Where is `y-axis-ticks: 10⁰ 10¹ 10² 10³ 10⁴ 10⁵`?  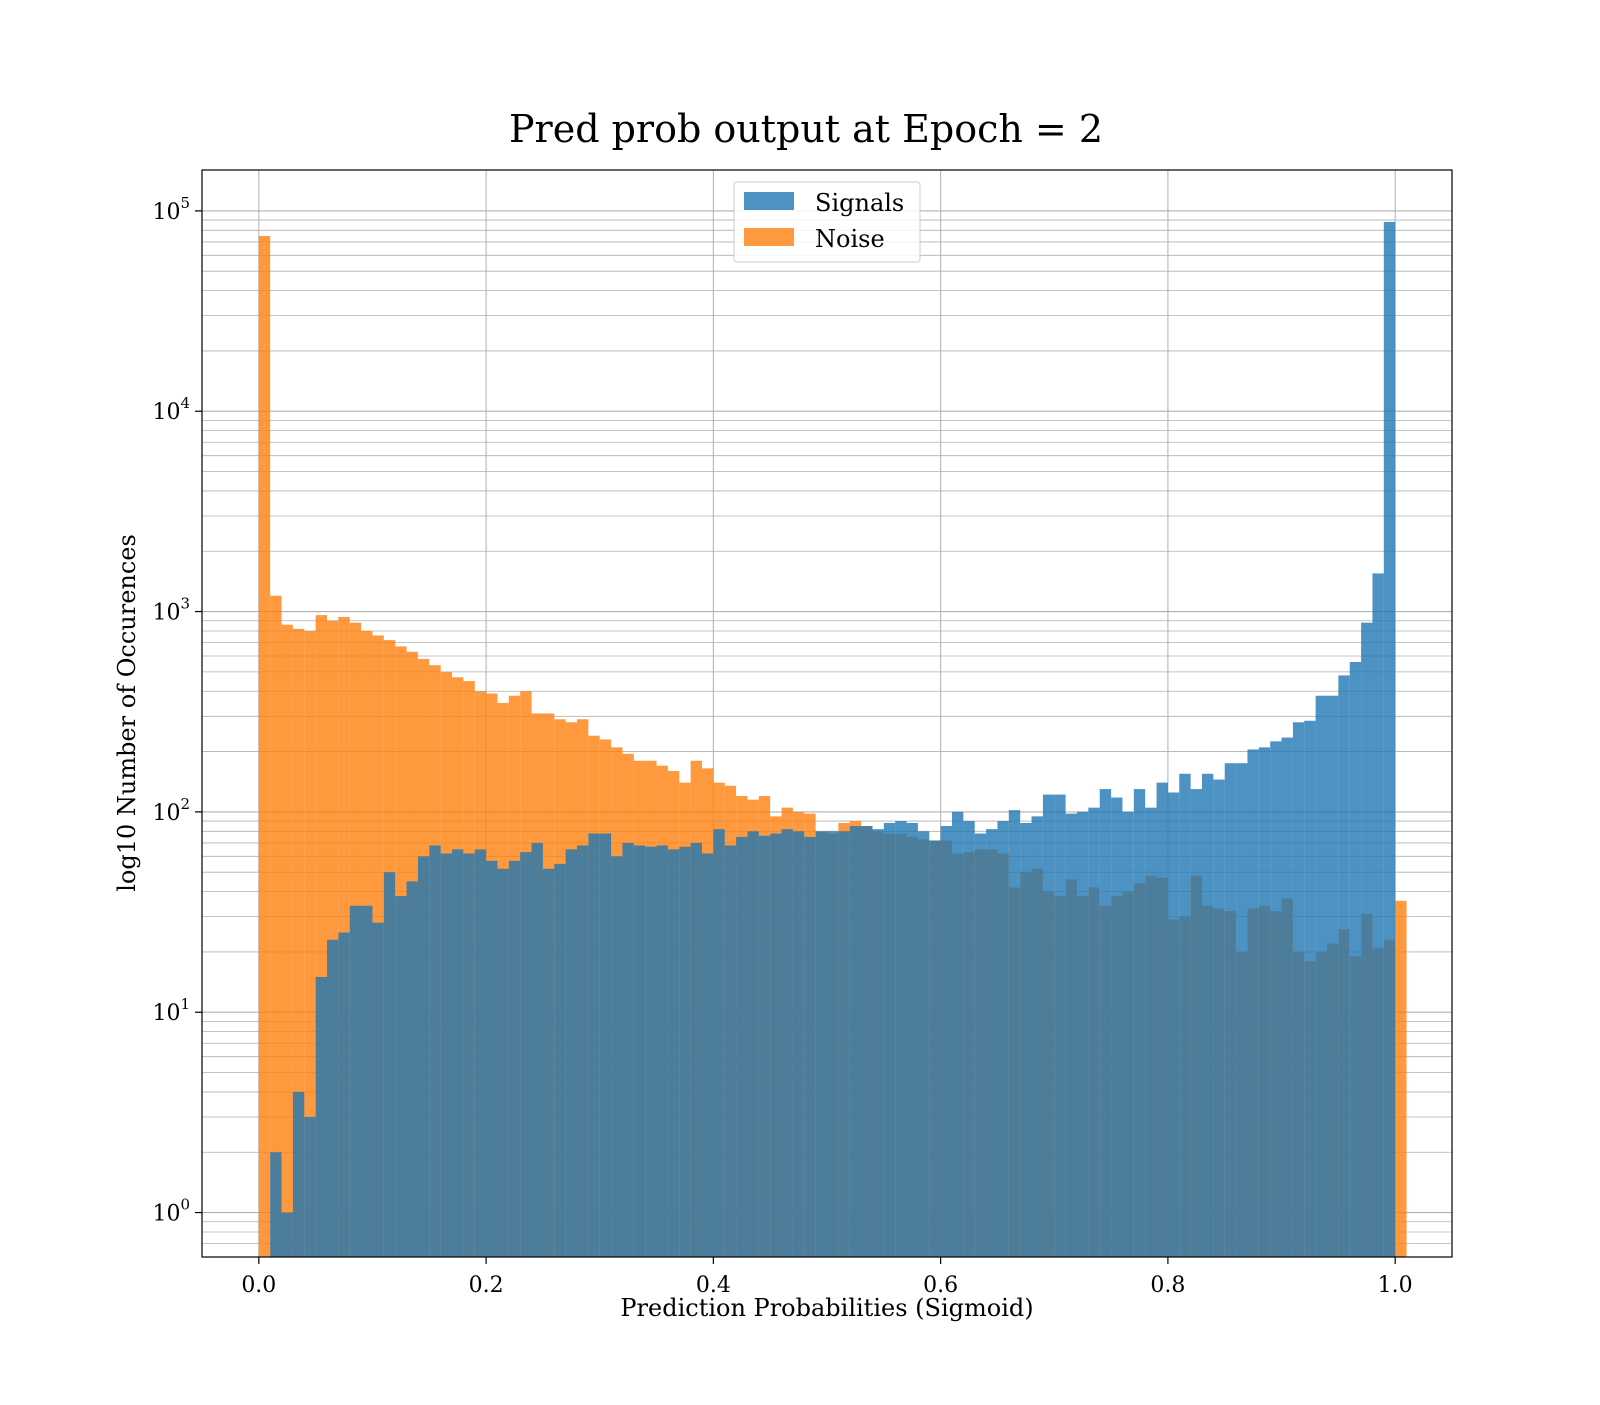
y-axis-ticks: 10⁰ 10¹ 10² 10³ 10⁴ 10⁵ is located at coordinates (177, 710).